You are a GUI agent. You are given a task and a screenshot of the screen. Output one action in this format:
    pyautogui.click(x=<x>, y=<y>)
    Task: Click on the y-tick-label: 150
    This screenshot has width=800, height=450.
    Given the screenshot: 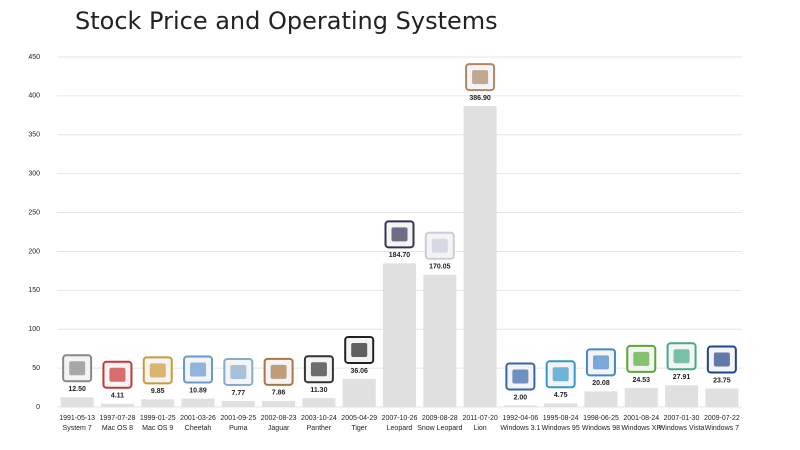 What is the action you would take?
    pyautogui.click(x=34, y=290)
    